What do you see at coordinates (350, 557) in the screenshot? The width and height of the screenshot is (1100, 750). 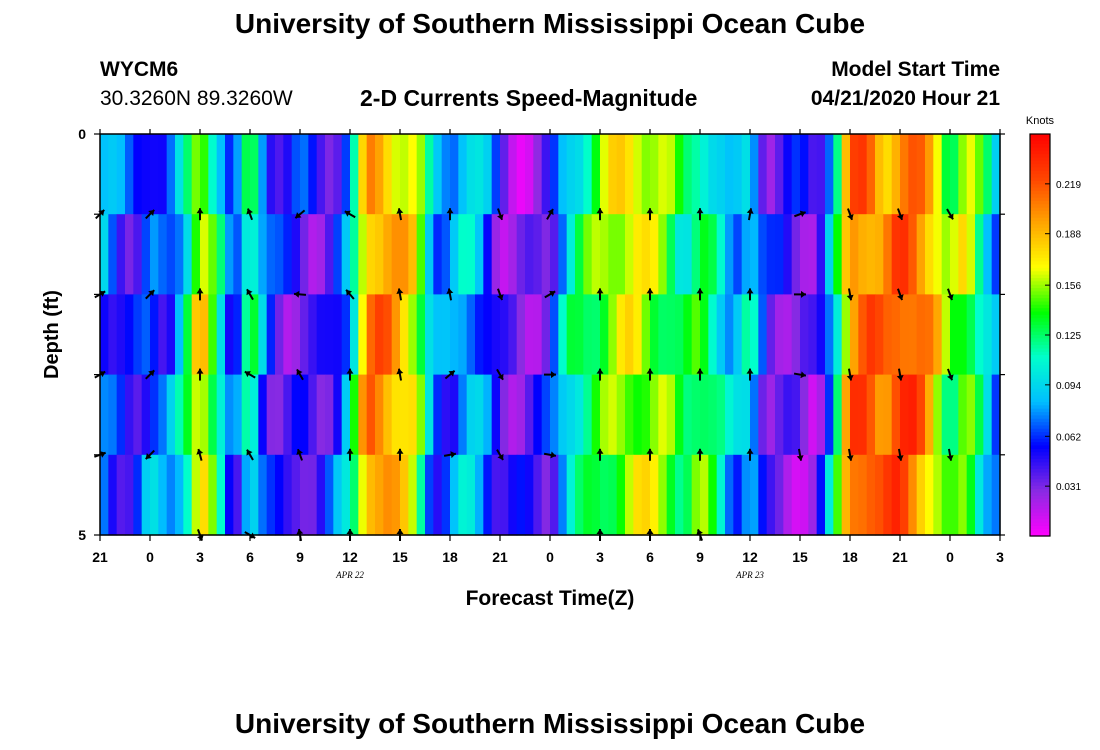 I see `x-tick-label: 12` at bounding box center [350, 557].